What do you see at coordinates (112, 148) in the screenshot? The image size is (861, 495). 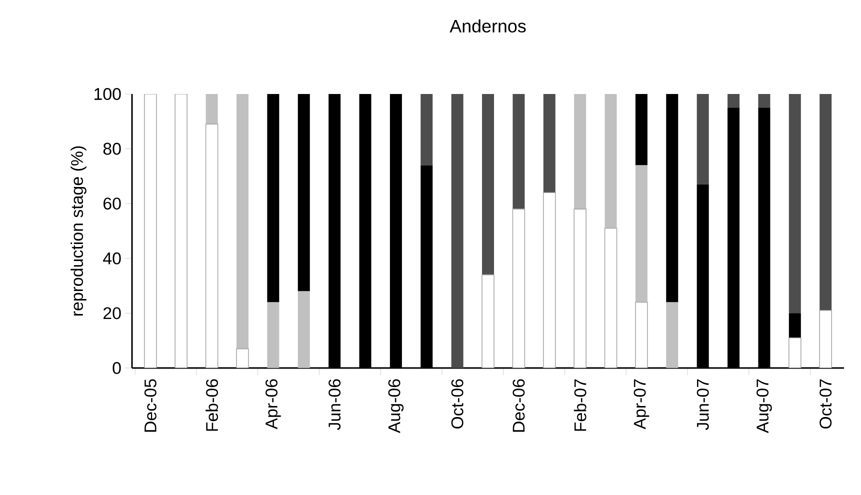 I see `y-tick-label: 80` at bounding box center [112, 148].